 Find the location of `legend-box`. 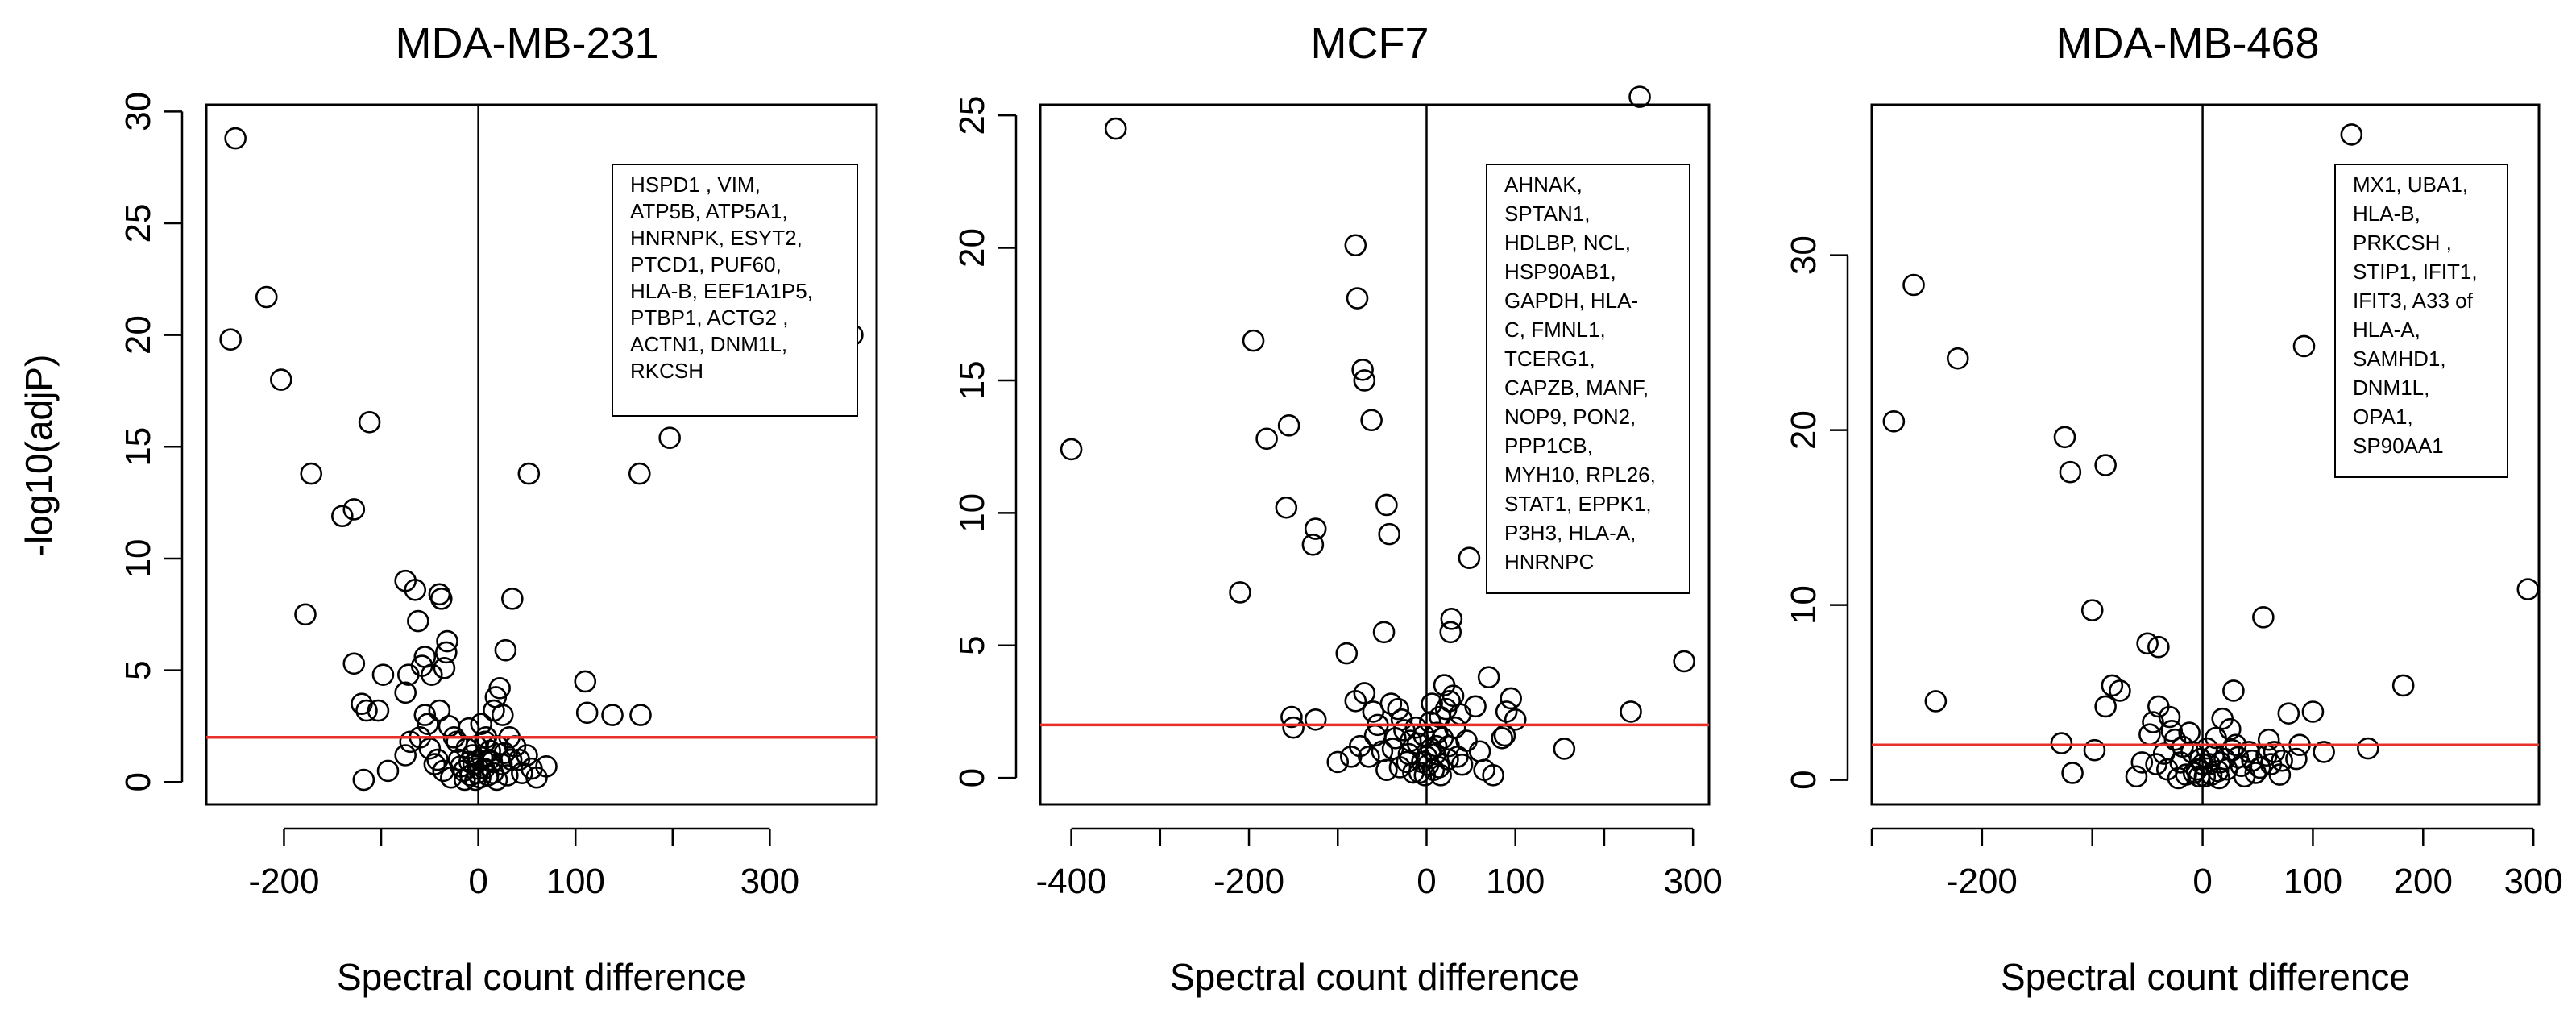

legend-box is located at coordinates (1588, 379).